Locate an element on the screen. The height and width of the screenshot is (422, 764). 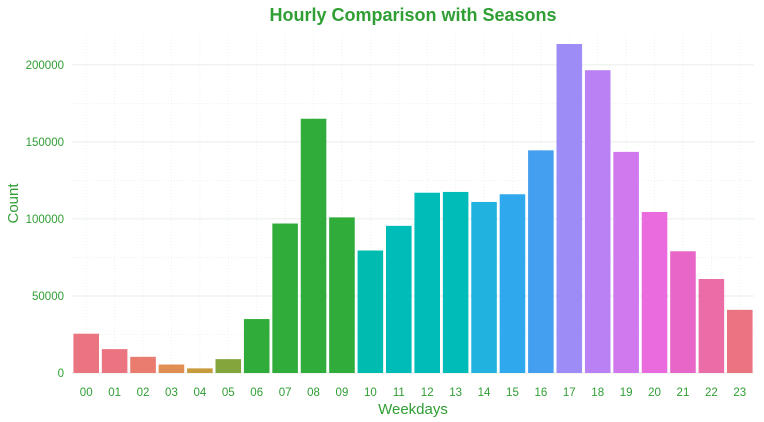
x-tick-label: 04 is located at coordinates (199, 393).